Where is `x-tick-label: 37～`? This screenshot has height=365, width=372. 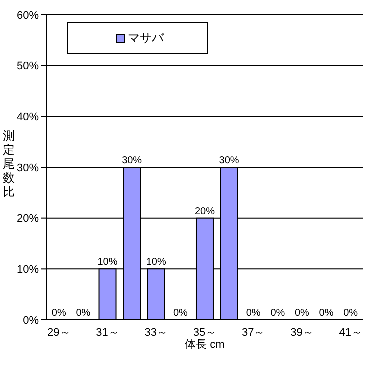 x-tick-label: 37～ is located at coordinates (254, 332).